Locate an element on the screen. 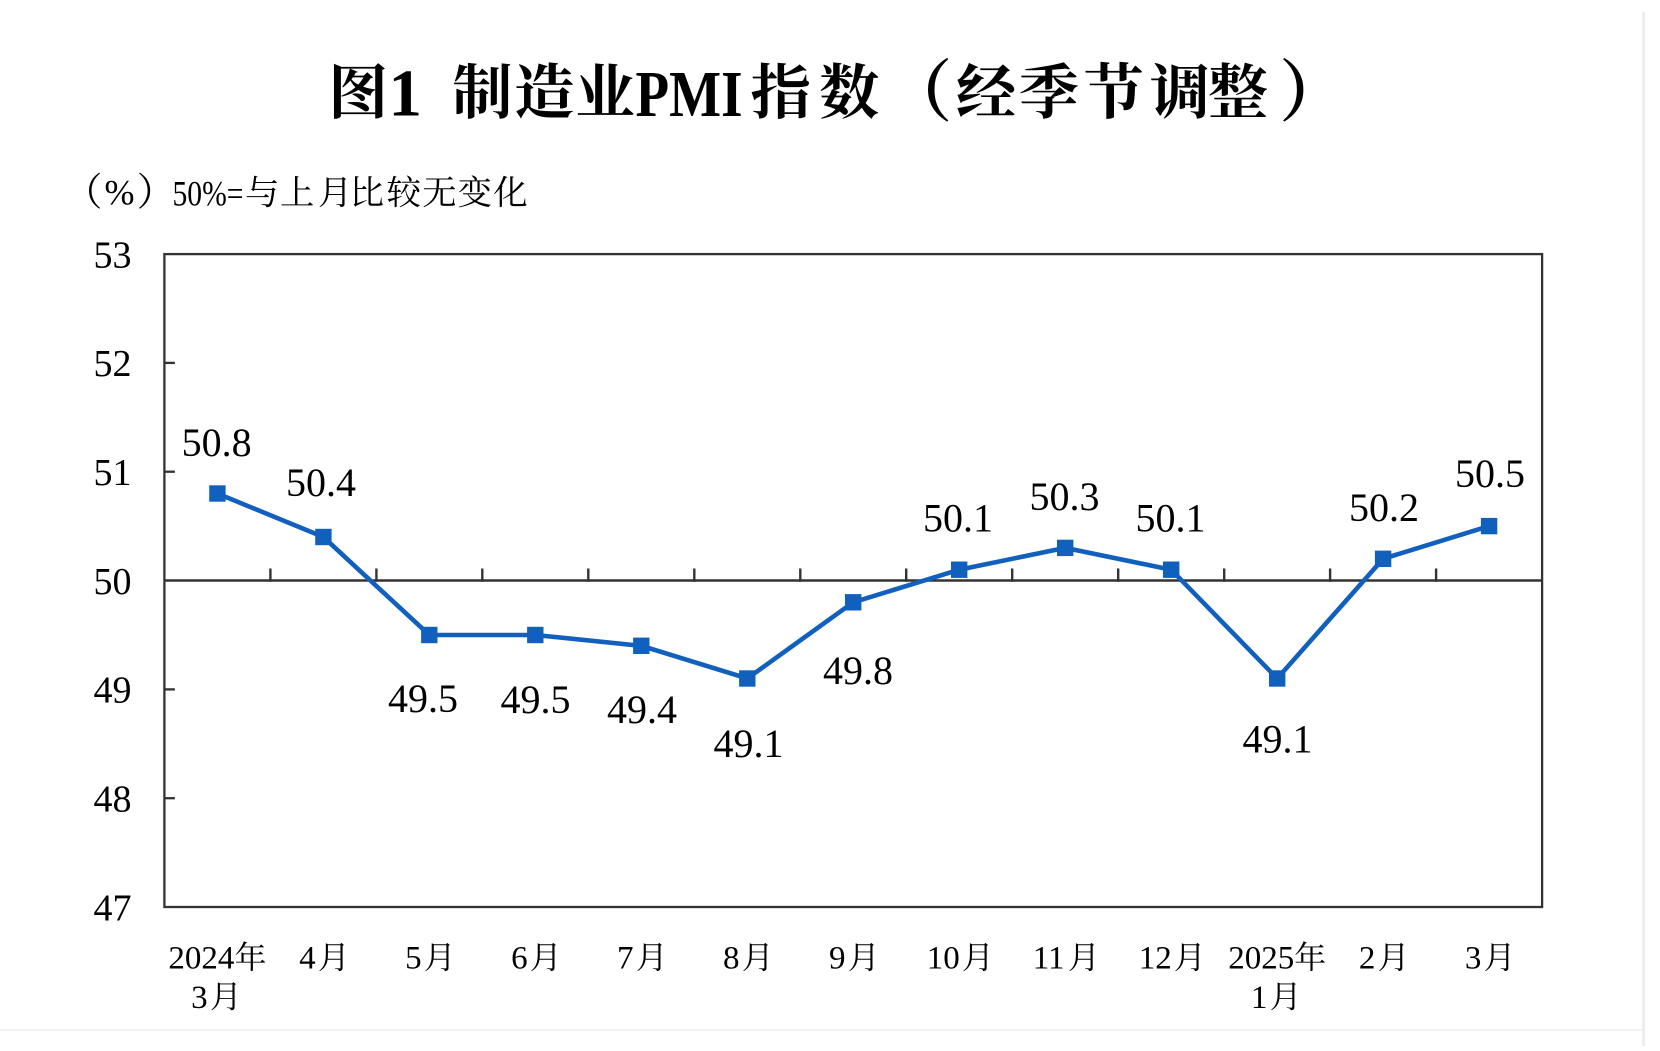  svg-text: 7 is located at coordinates (625, 959).